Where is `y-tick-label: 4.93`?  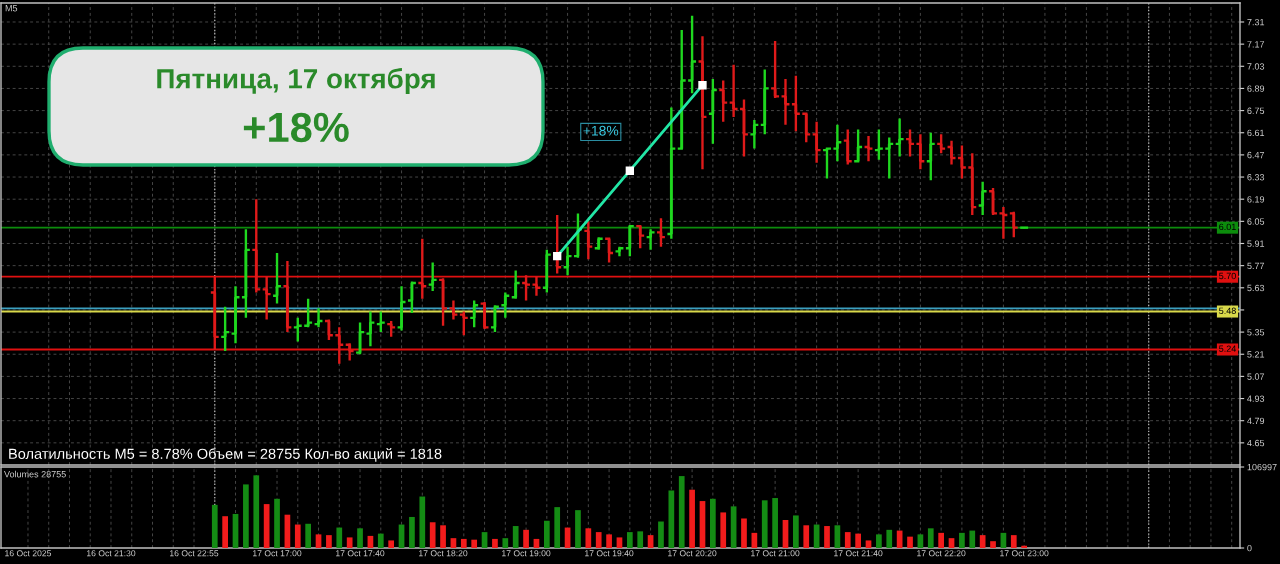
y-tick-label: 4.93 is located at coordinates (1256, 398).